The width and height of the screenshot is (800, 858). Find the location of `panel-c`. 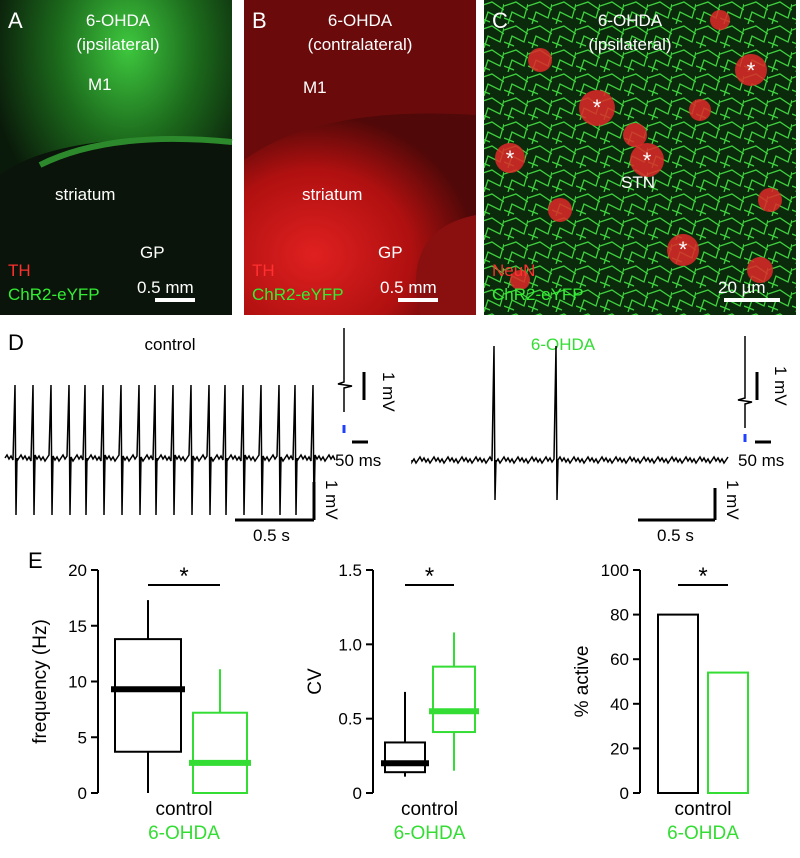

panel-c is located at coordinates (640, 157).